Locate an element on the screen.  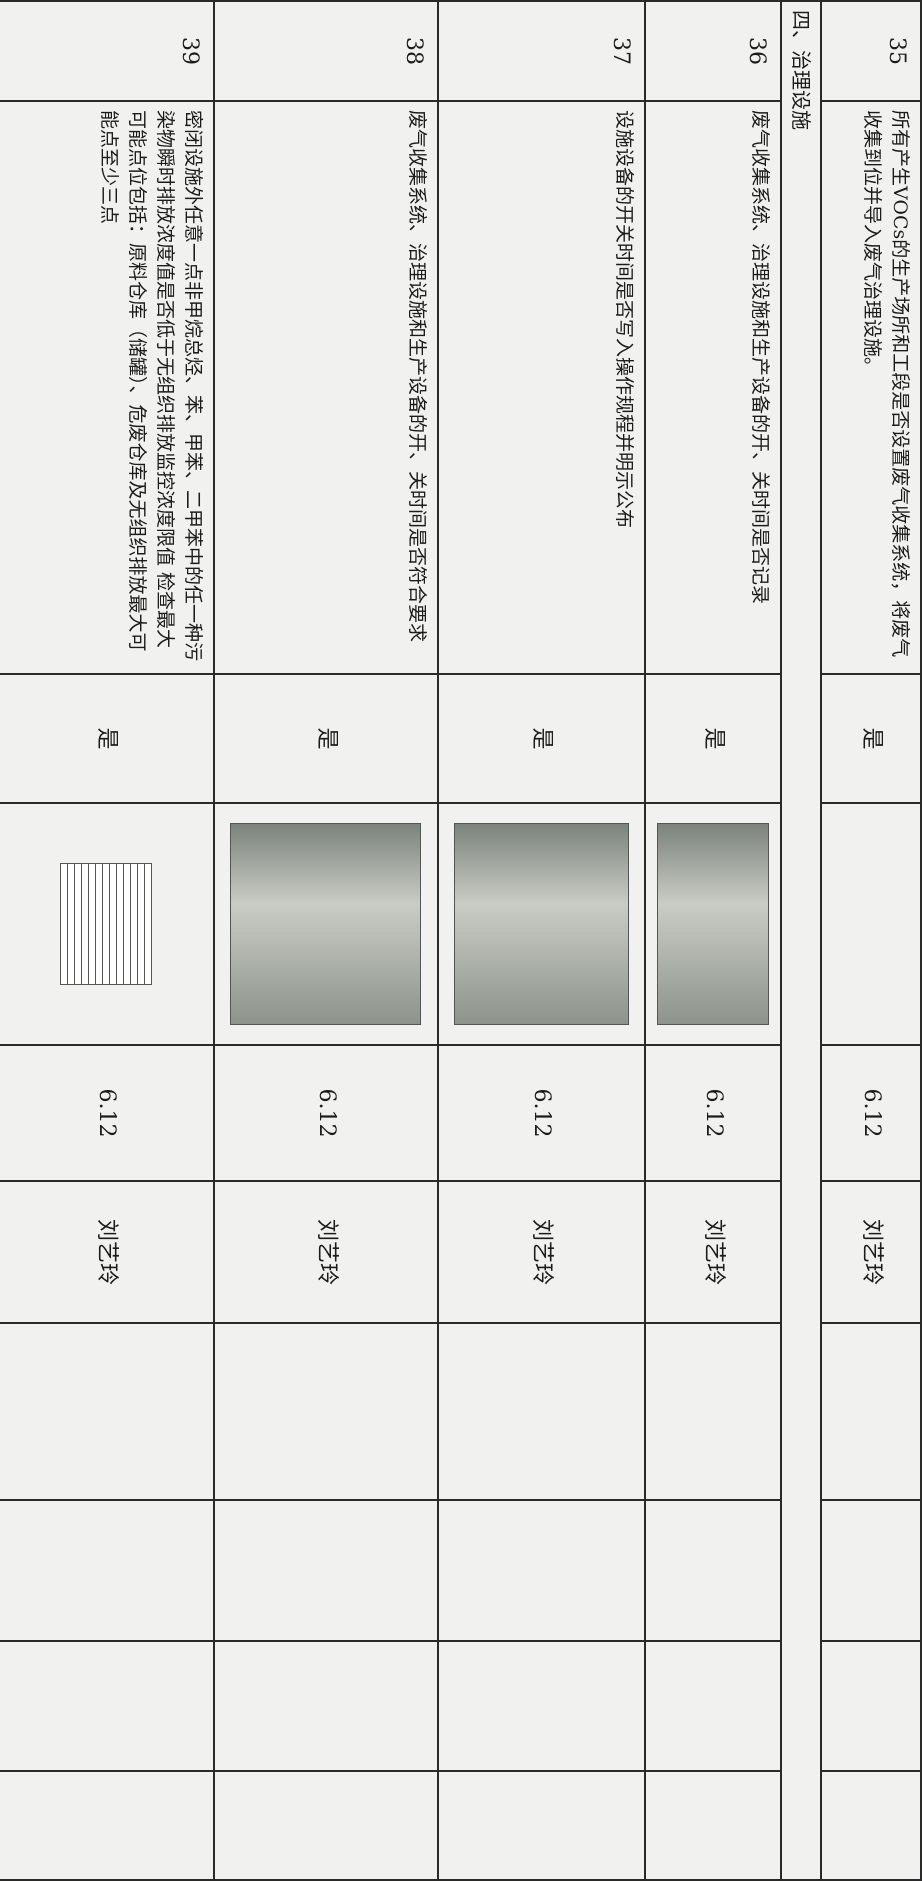
section-title: 四、治理设施 is located at coordinates (801, 940).